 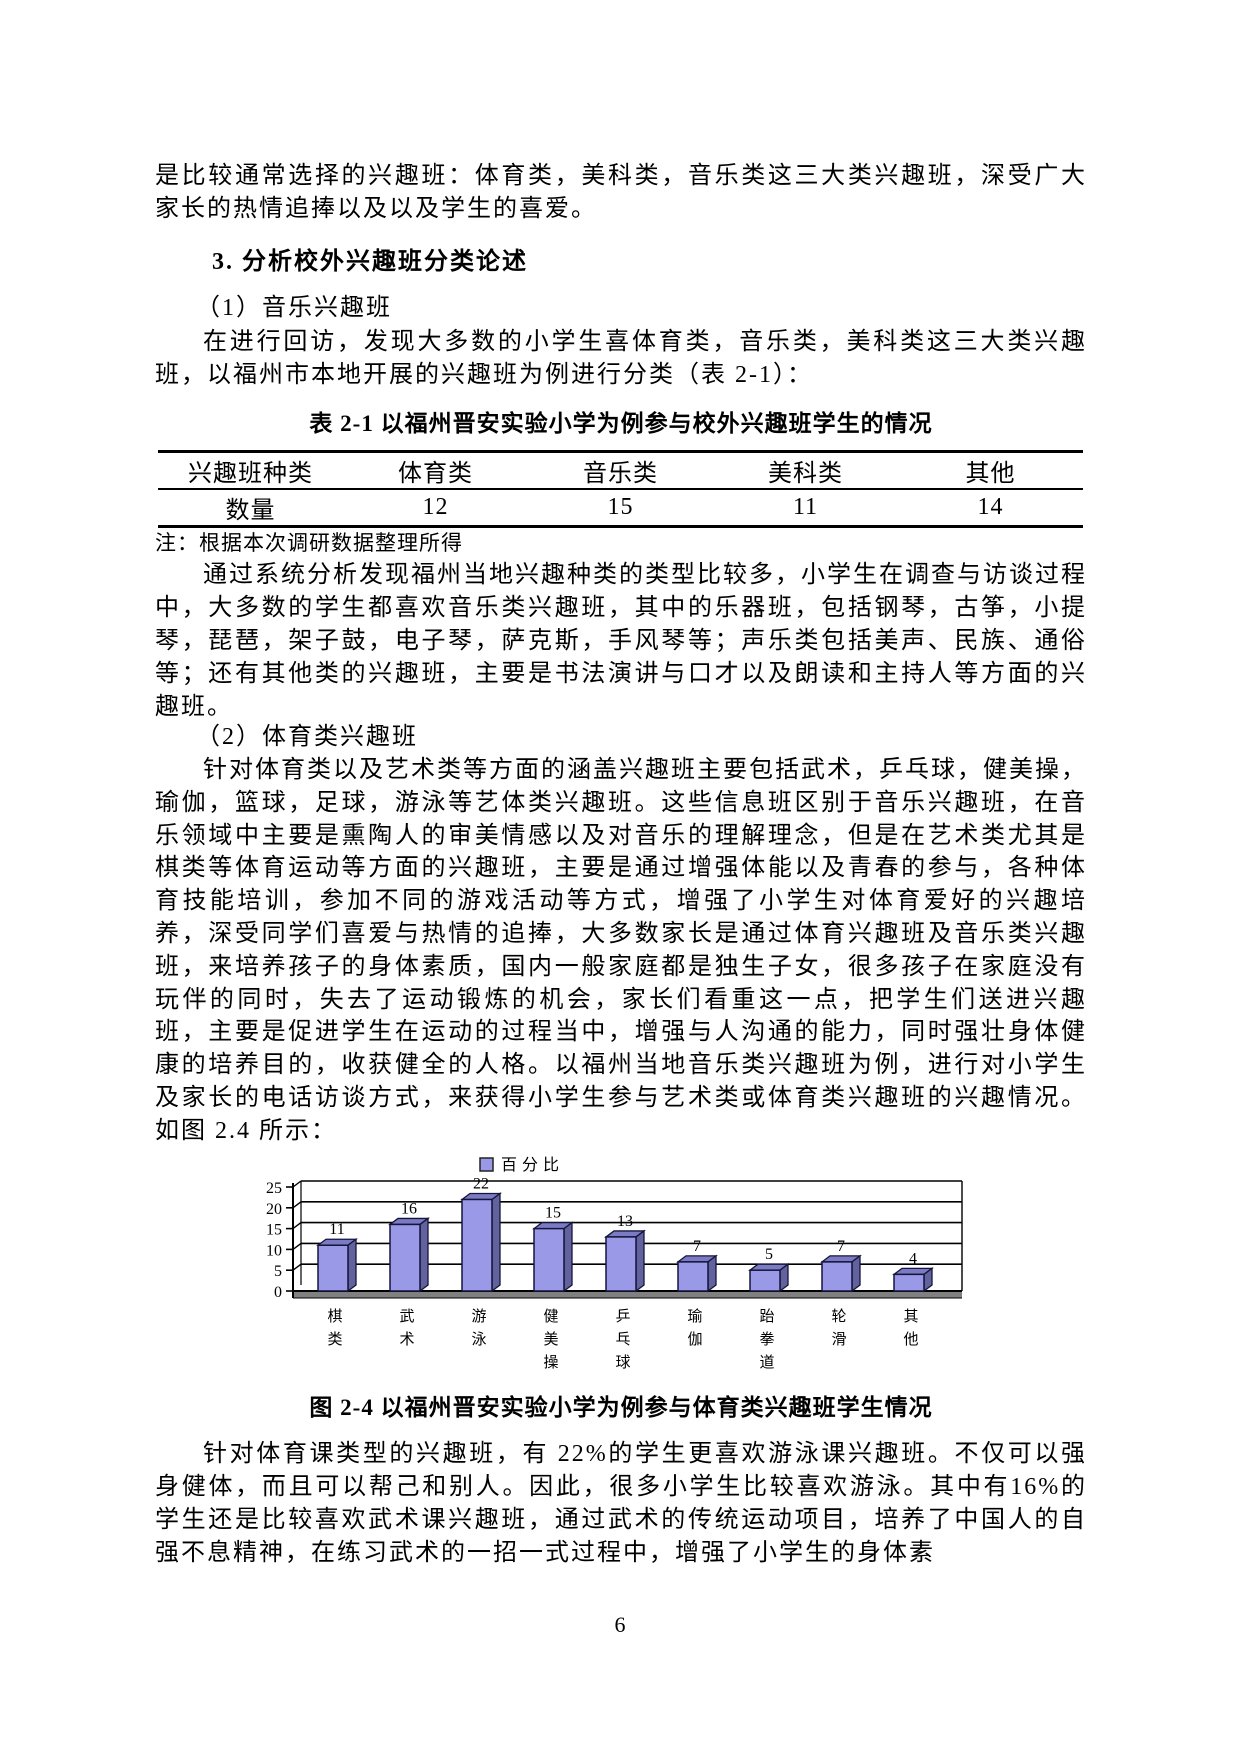 What do you see at coordinates (553, 1213) in the screenshot?
I see `chart-value-label: 15` at bounding box center [553, 1213].